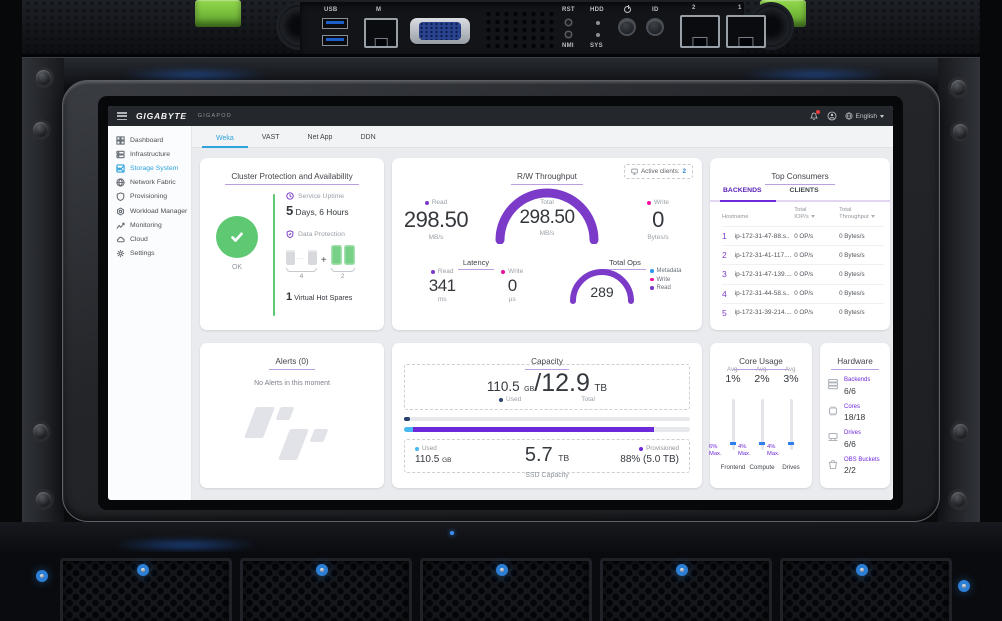  Describe the element at coordinates (803, 312) in the screenshot. I see `table-row: 5 ip-172-31-39-214.... 0 OP/s 0 Bytes/s` at that location.